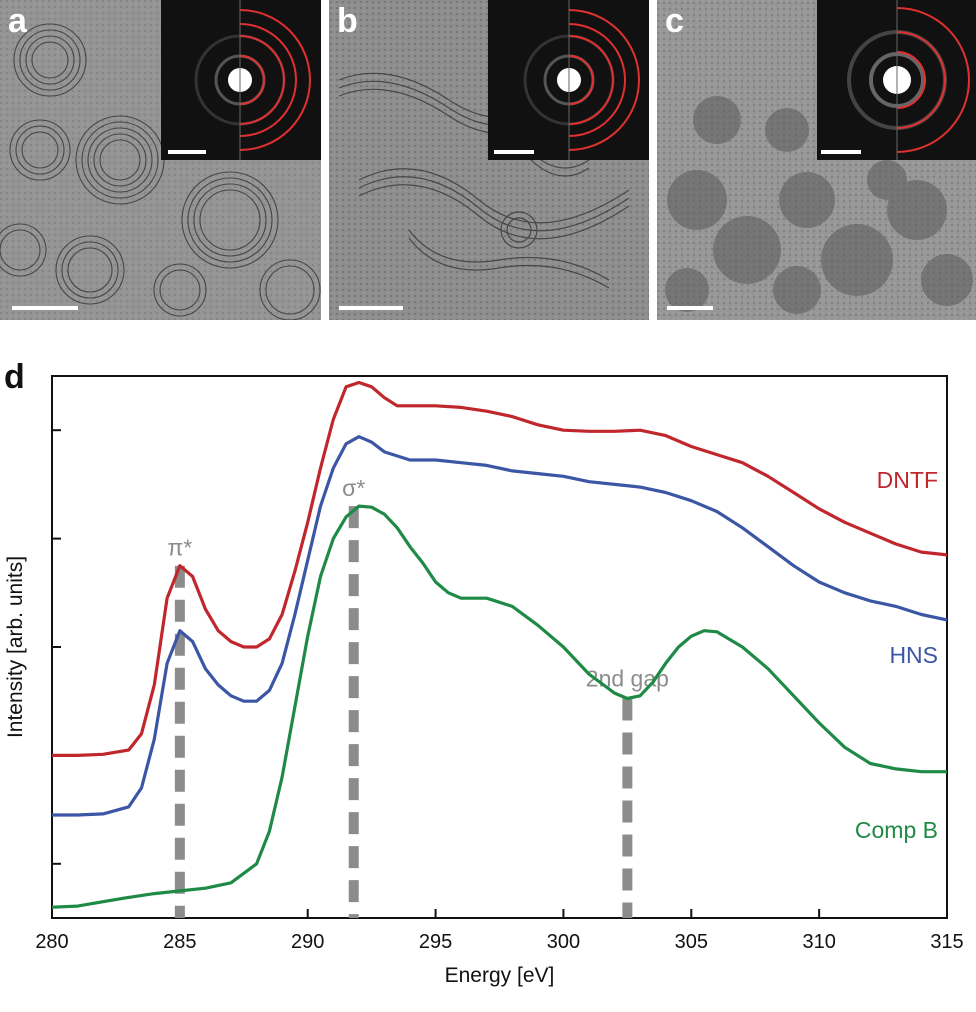 The height and width of the screenshot is (1012, 976). What do you see at coordinates (913, 655) in the screenshot?
I see `series-label-hns: HNS` at bounding box center [913, 655].